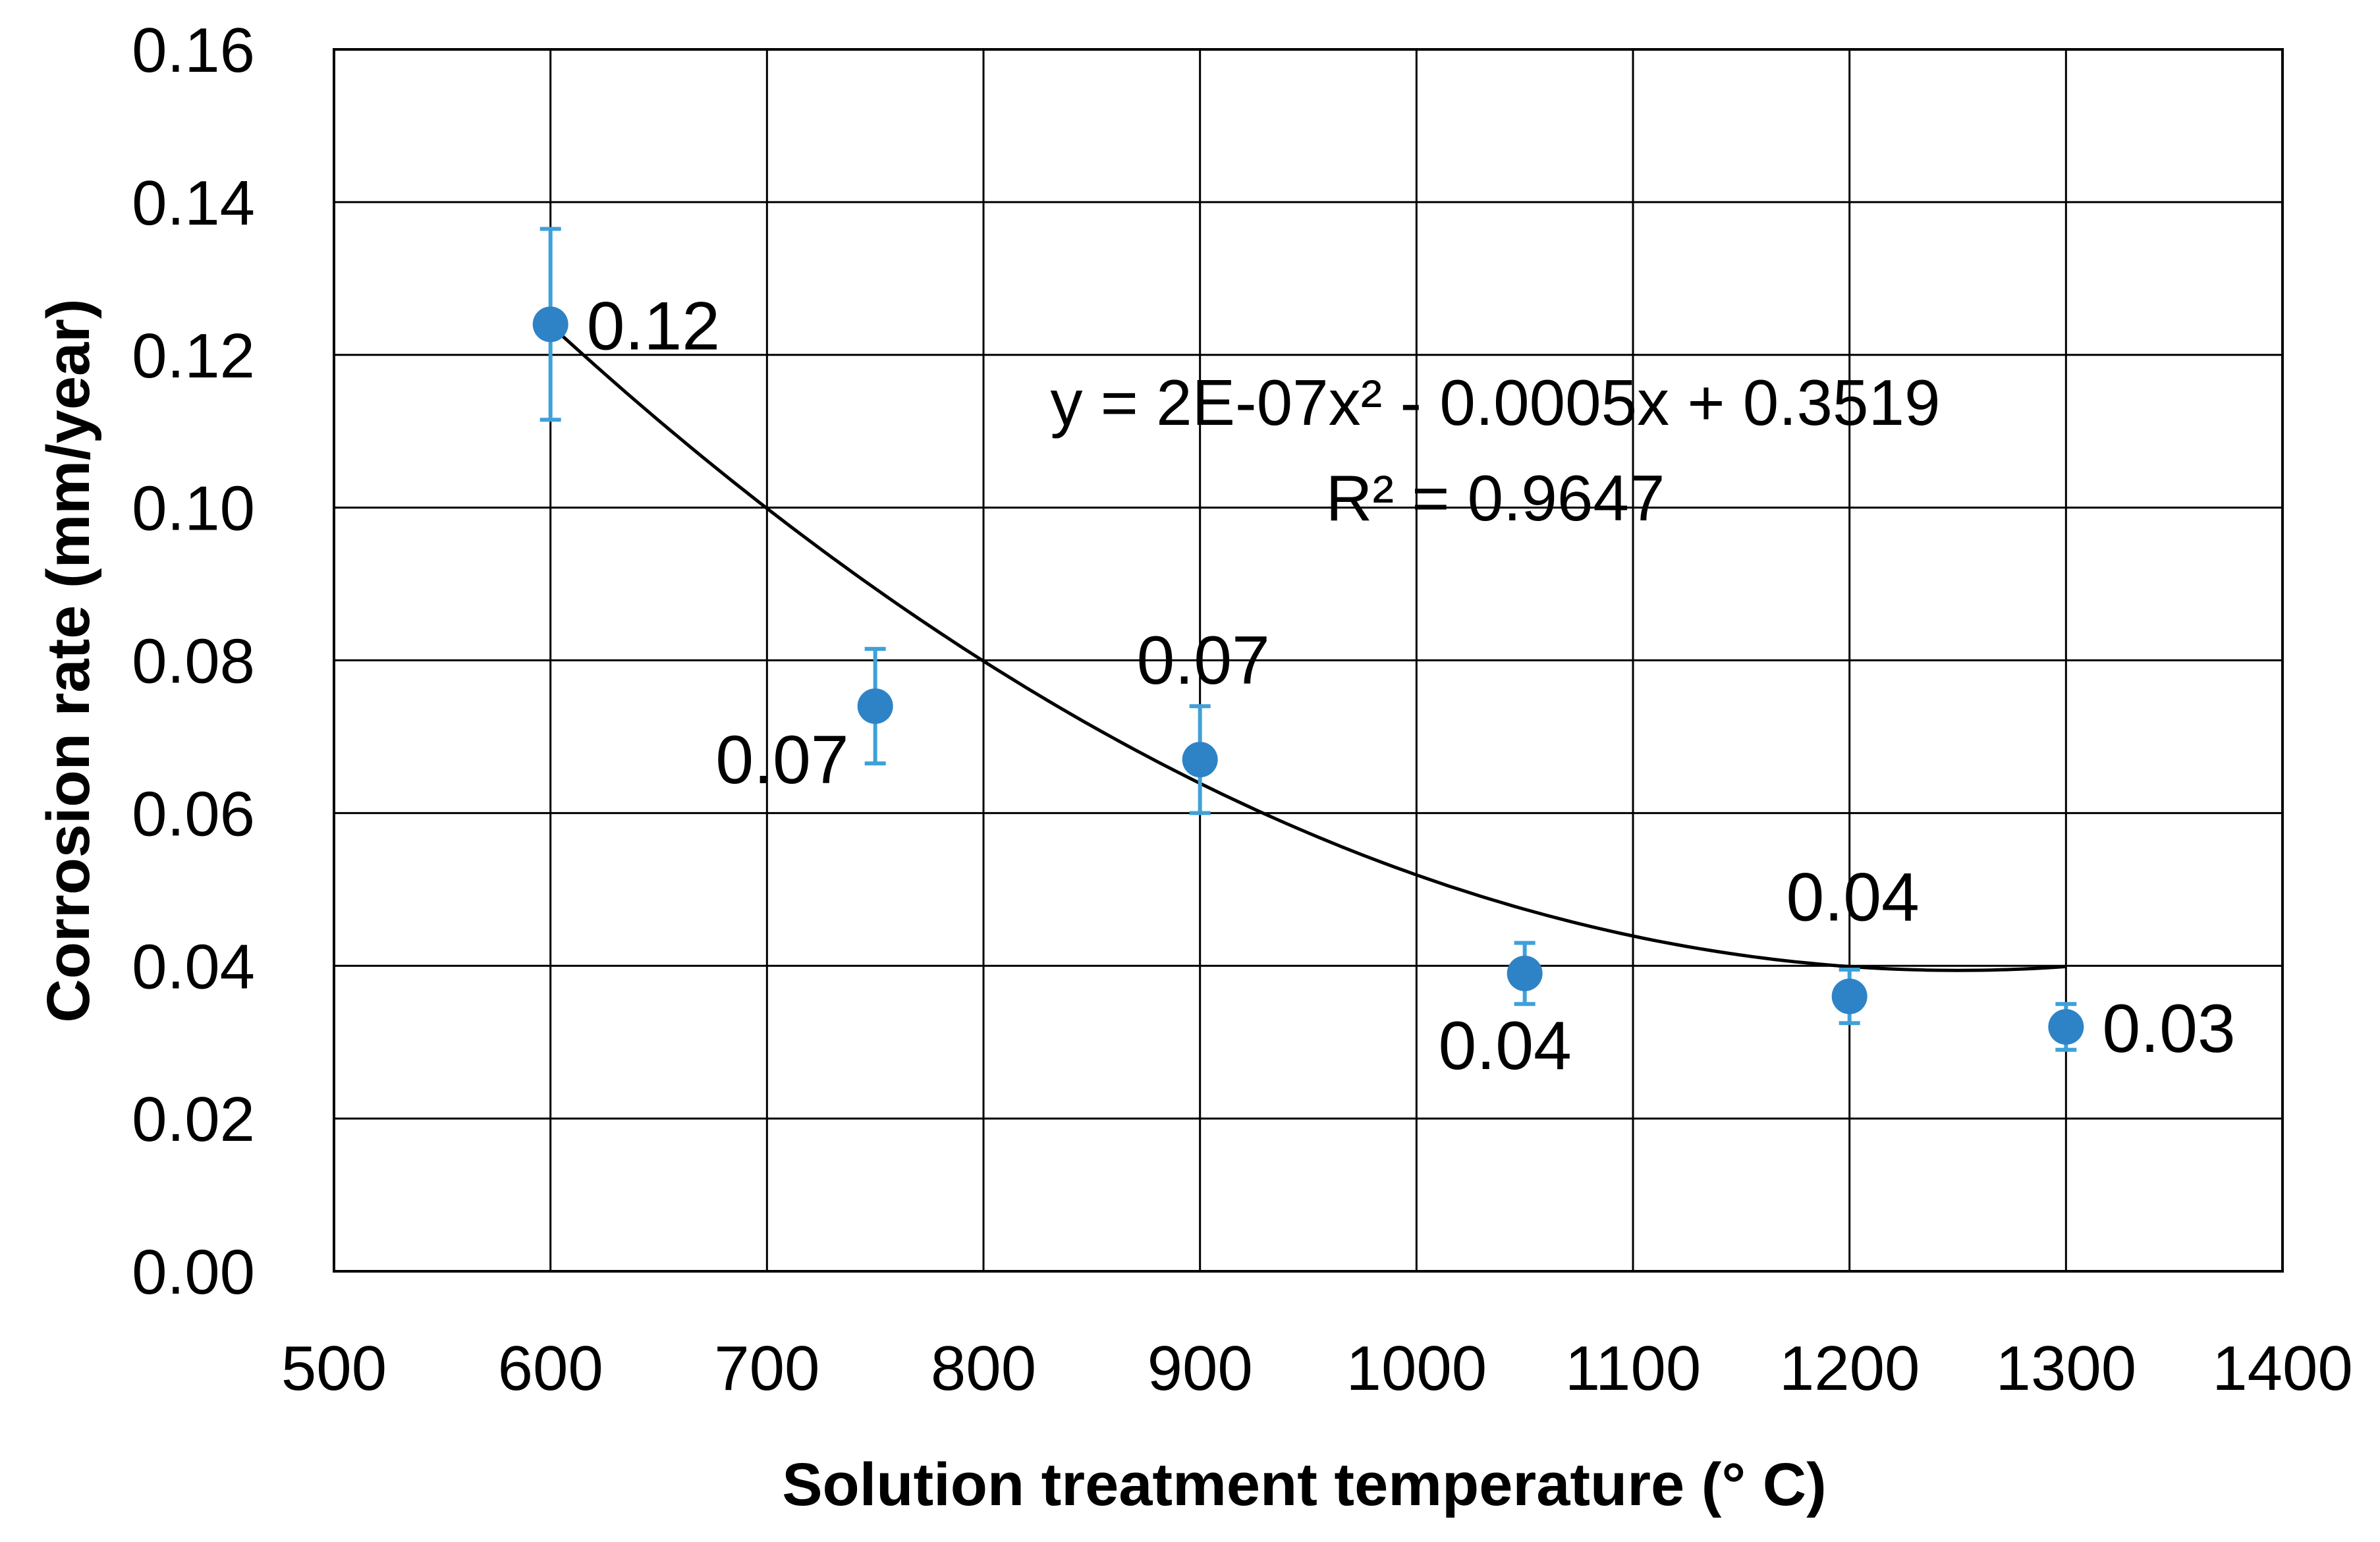 The image size is (2380, 1542). What do you see at coordinates (1317, 1368) in the screenshot?
I see `x-axis-tick-labels: 500 600 700 800 900 1000 1100 1200 1300 1400` at bounding box center [1317, 1368].